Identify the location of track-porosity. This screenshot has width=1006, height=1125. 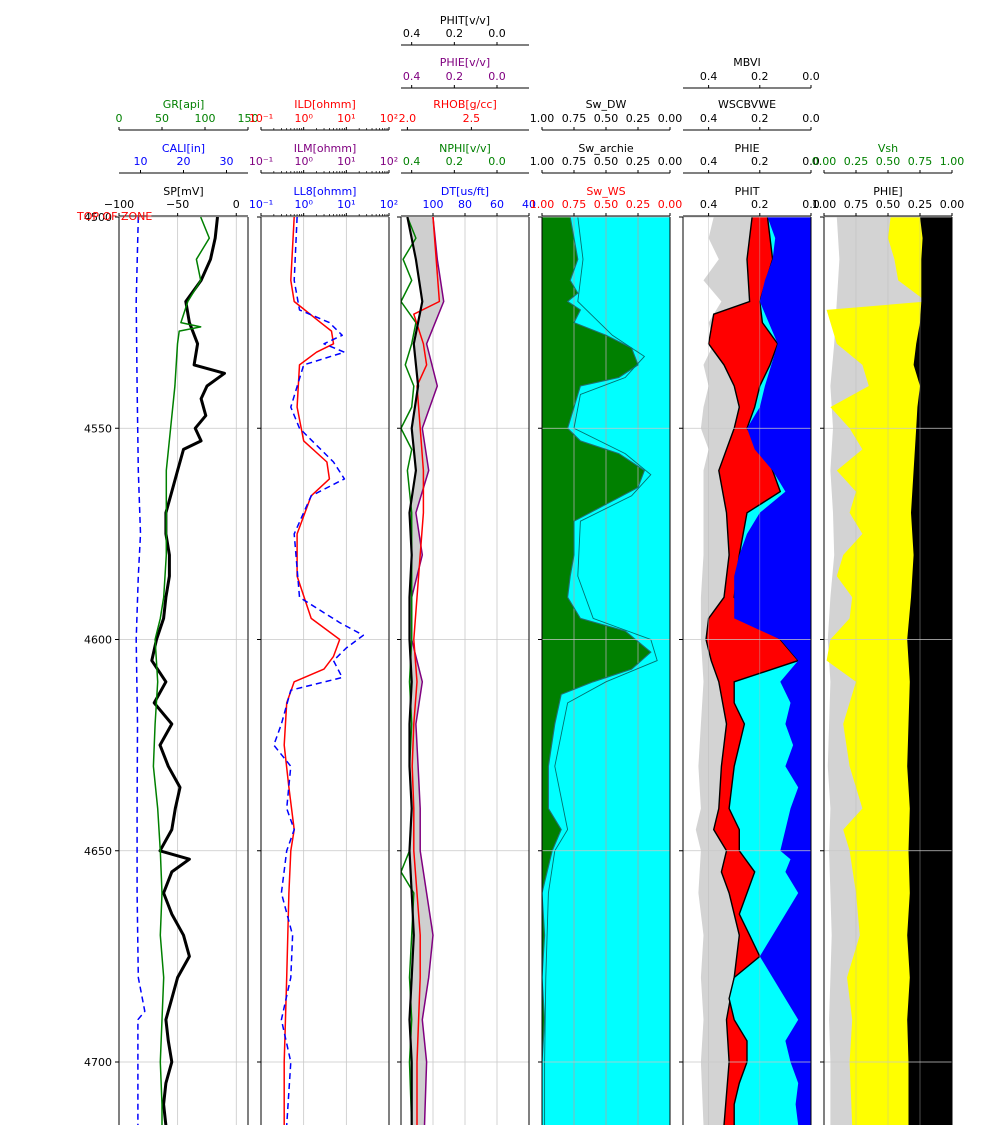
(465, 671).